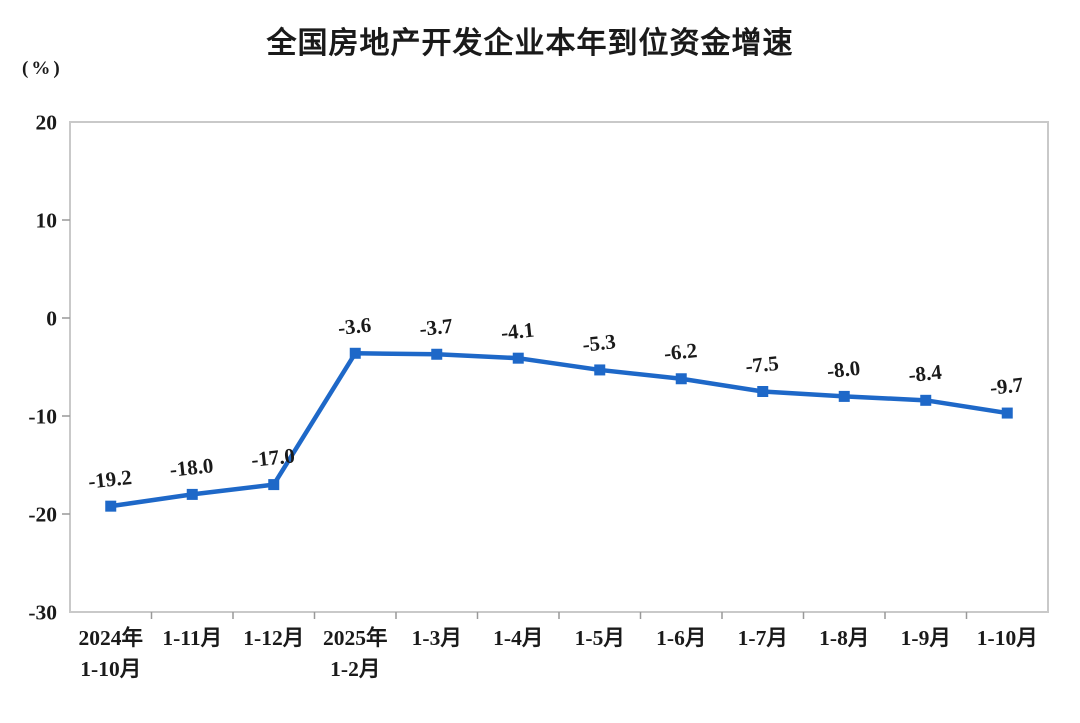 The width and height of the screenshot is (1080, 723). What do you see at coordinates (681, 351) in the screenshot?
I see `data-point-label: -6.2` at bounding box center [681, 351].